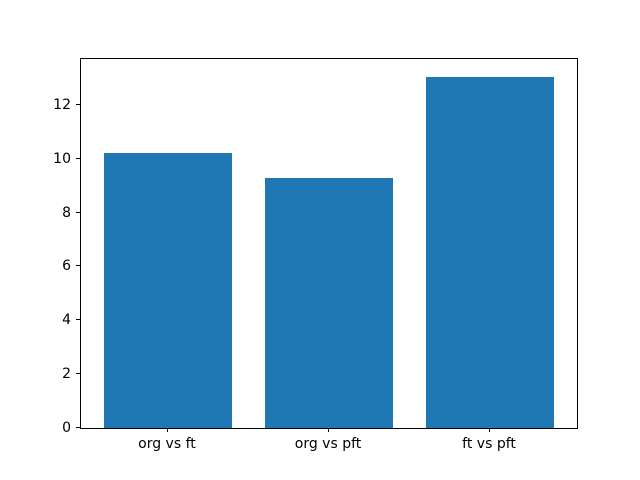 This screenshot has width=640, height=480. Describe the element at coordinates (489, 444) in the screenshot. I see `x-tick-label: ft vs pft` at that location.